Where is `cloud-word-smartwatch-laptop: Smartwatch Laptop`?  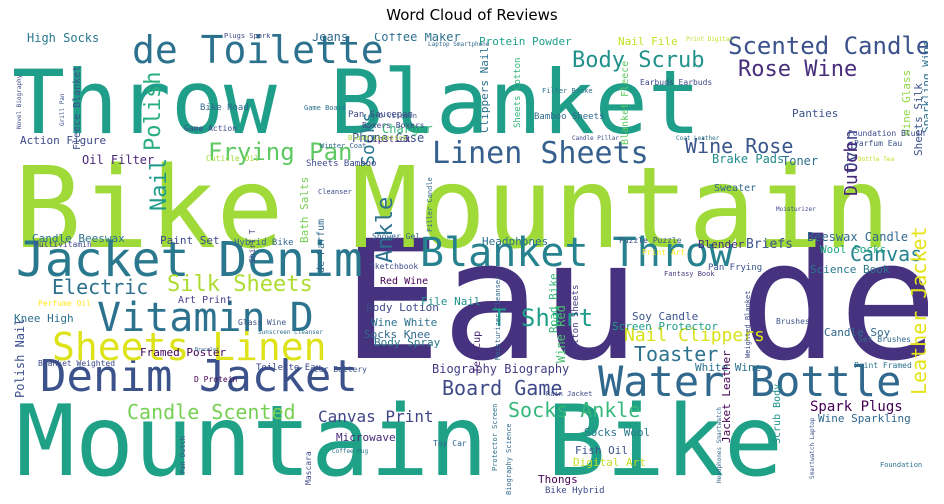 cloud-word-smartwatch-laptop: Smartwatch Laptop is located at coordinates (812, 448).